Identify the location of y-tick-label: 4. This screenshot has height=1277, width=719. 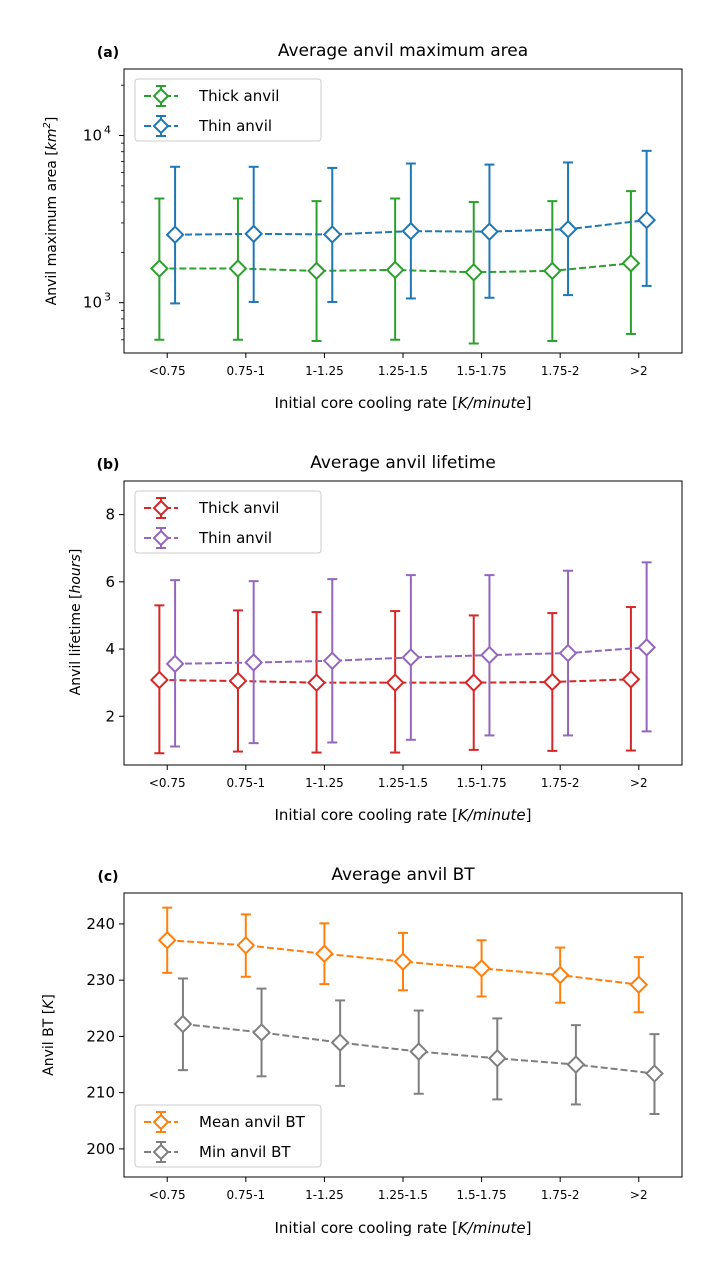
(110, 649).